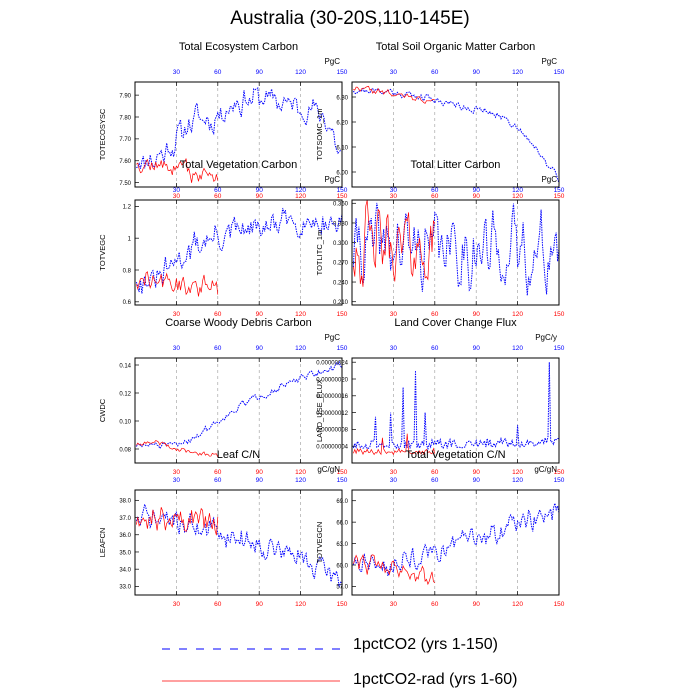  What do you see at coordinates (341, 264) in the screenshot?
I see `y-tick-label: 0.270` at bounding box center [341, 264].